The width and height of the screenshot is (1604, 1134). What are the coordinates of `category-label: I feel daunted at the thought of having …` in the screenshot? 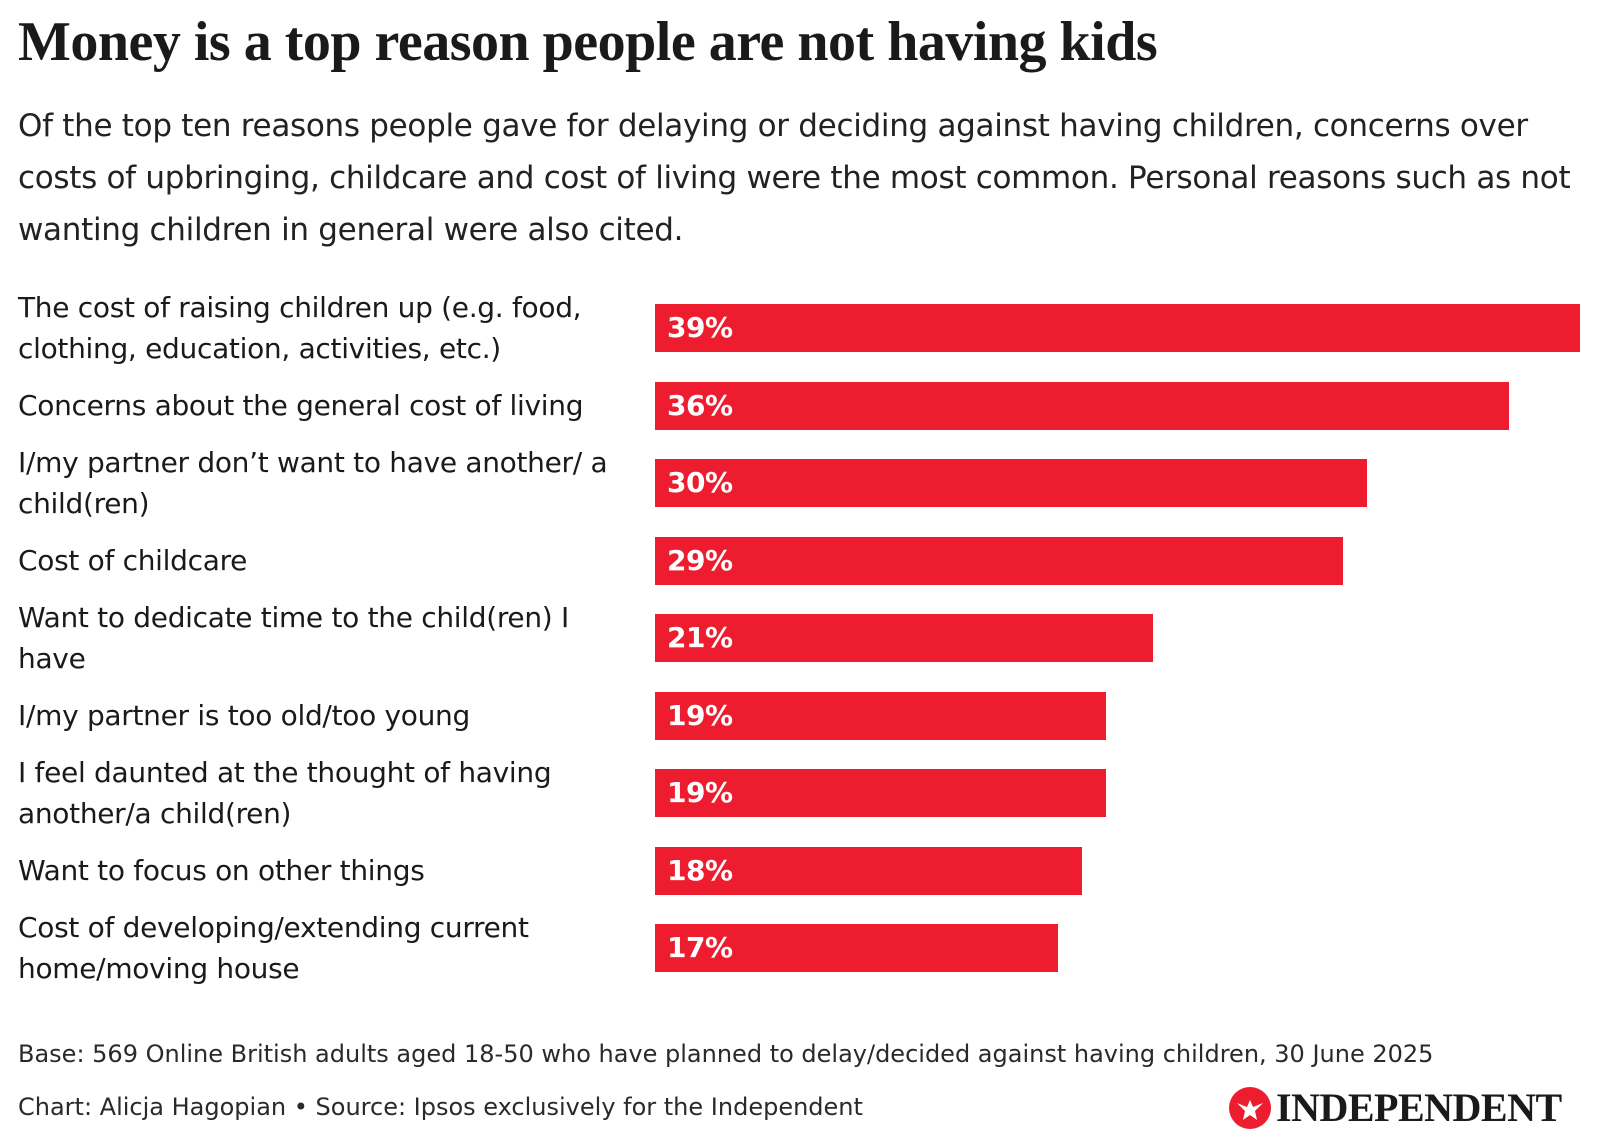 It's located at (285, 793).